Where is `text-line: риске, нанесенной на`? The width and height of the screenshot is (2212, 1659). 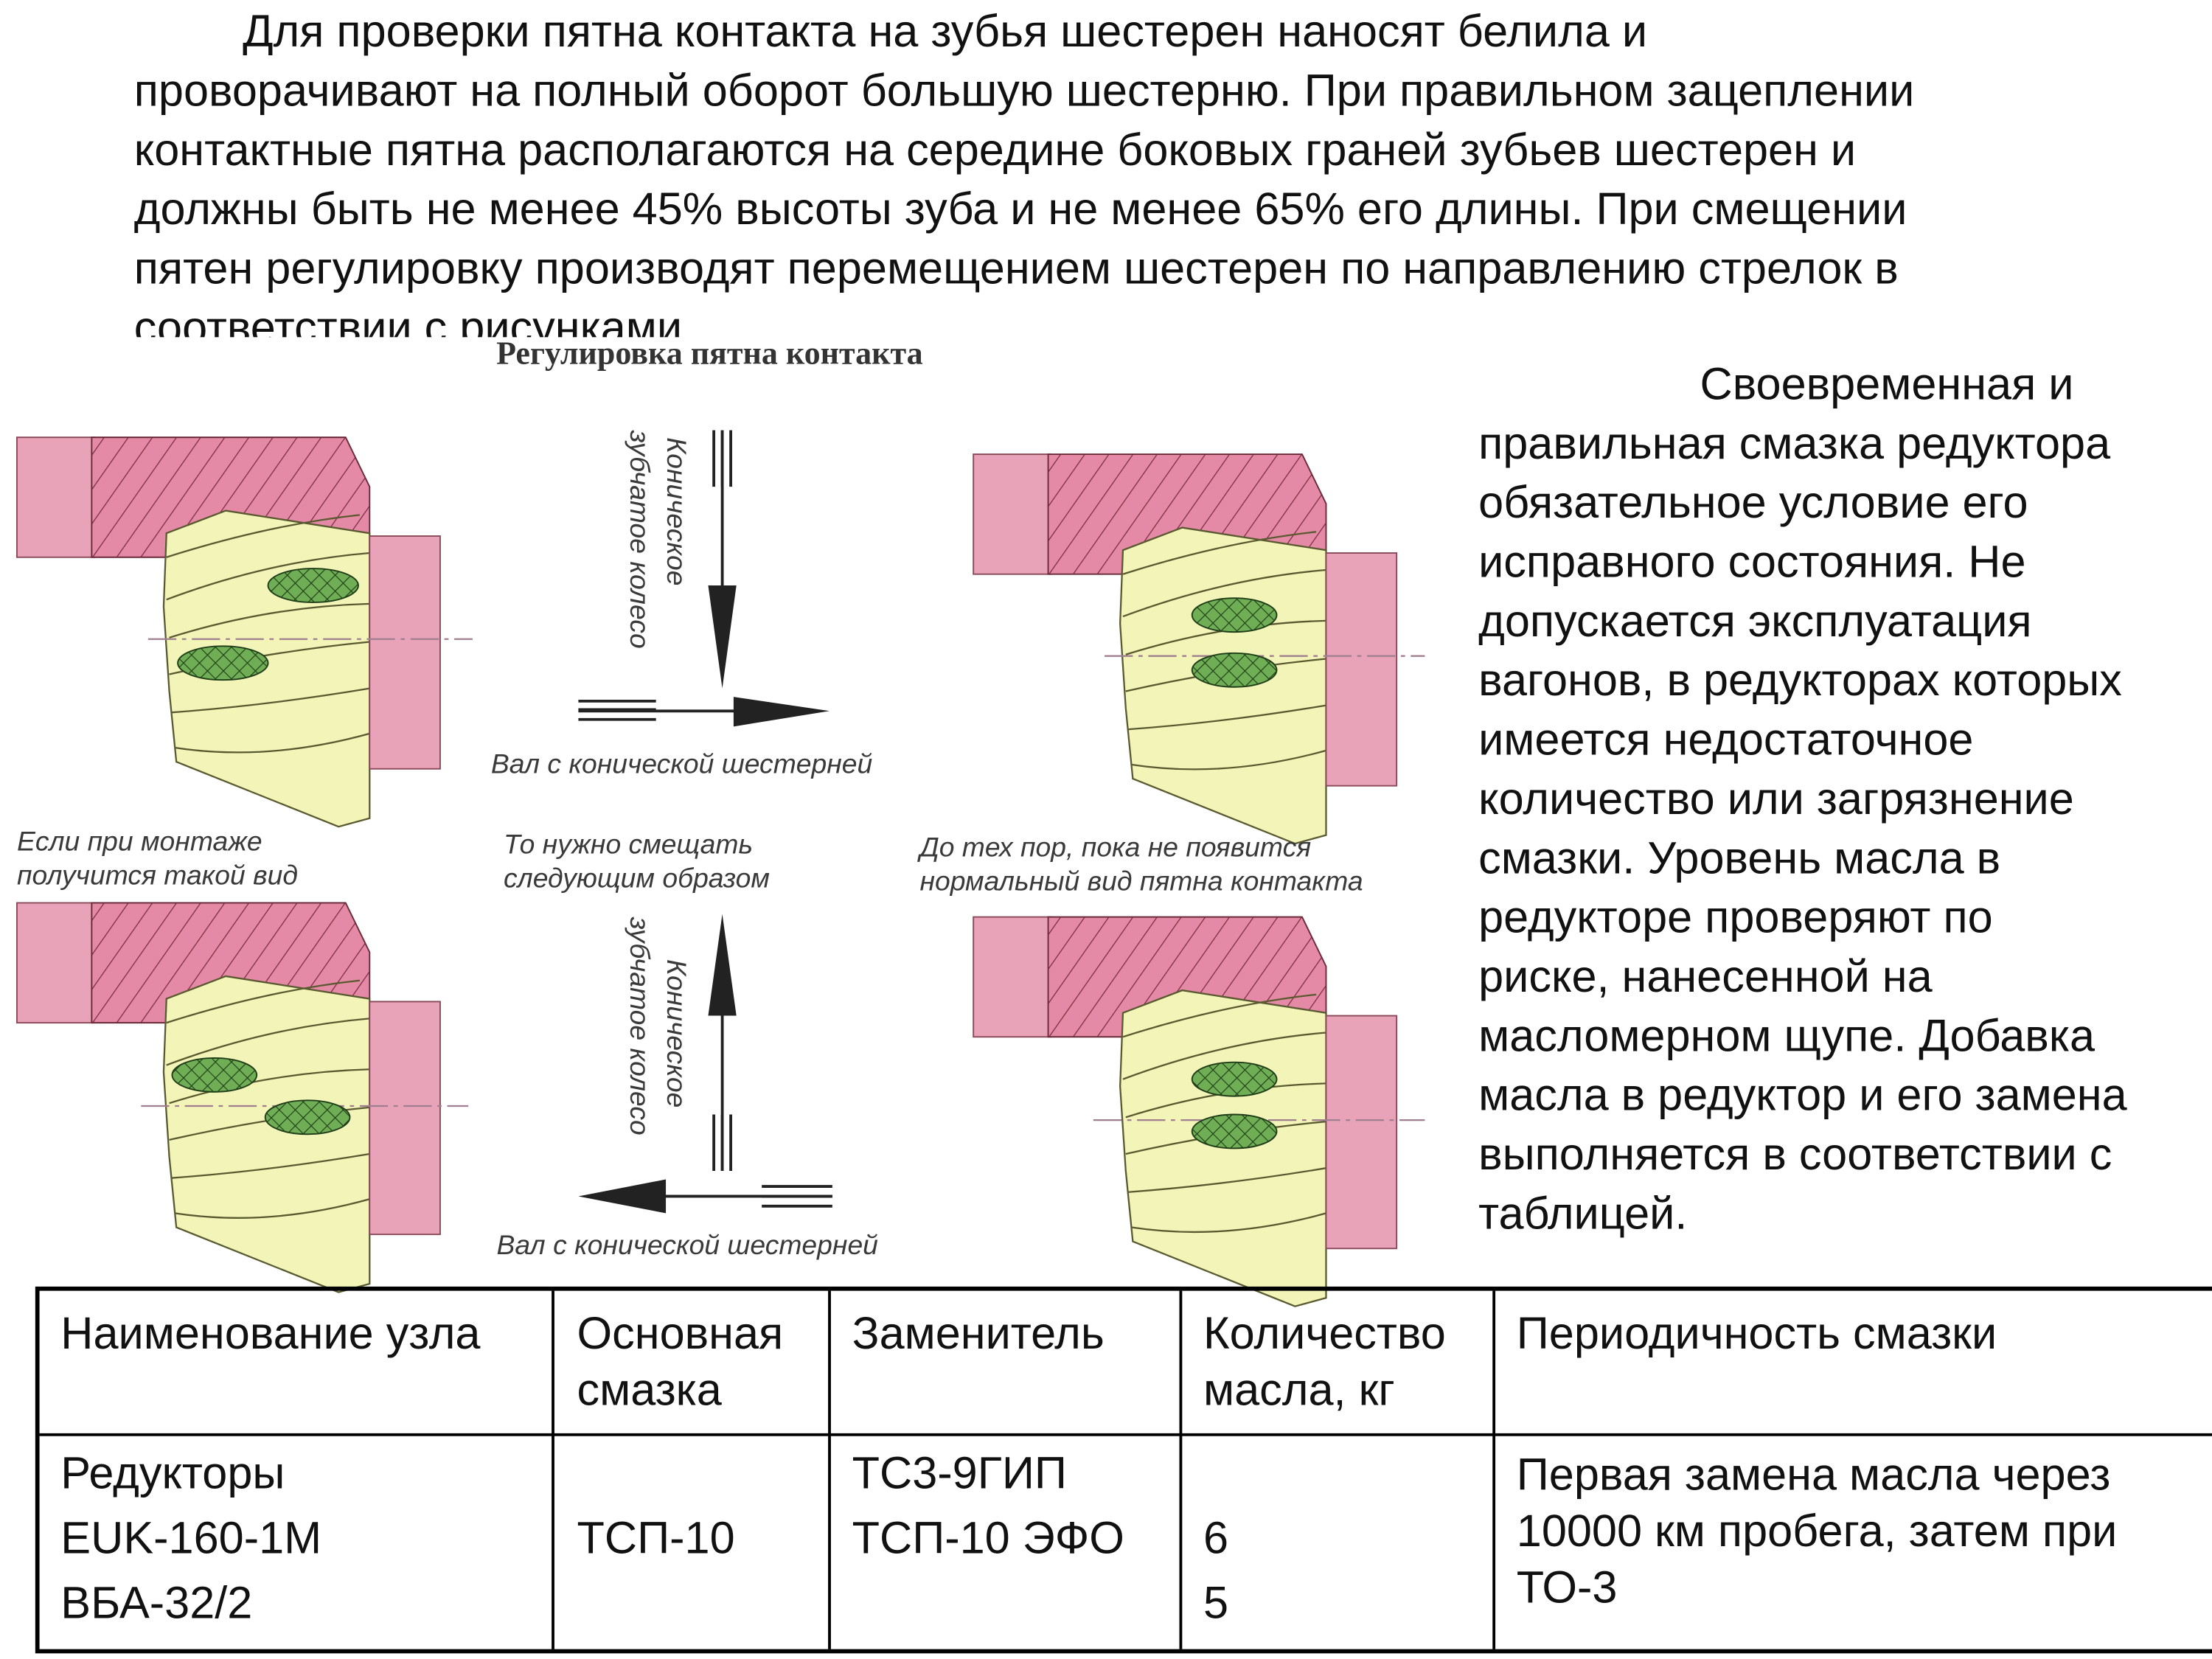 text-line: риске, нанесенной на is located at coordinates (1705, 976).